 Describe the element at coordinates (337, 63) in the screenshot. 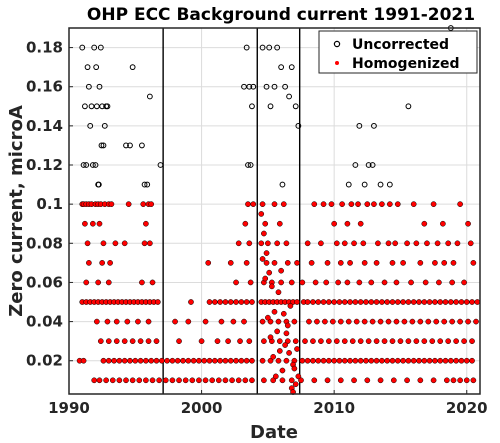

I see `legend-marker-homogenized` at that location.